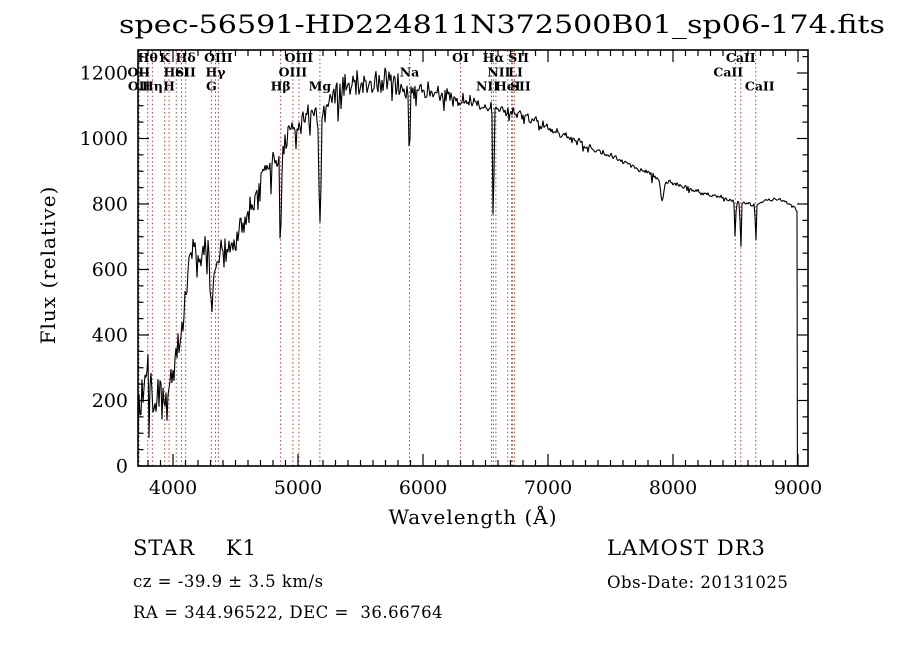 Image resolution: width=900 pixels, height=649 pixels. Describe the element at coordinates (169, 86) in the screenshot. I see `spectral-line-label: H` at that location.